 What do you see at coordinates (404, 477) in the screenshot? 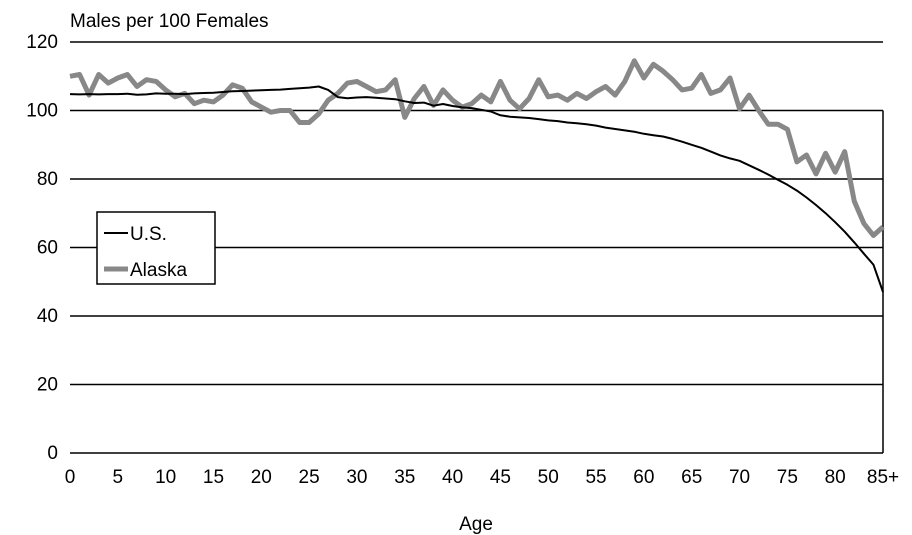
I see `x-tick-label: 35` at bounding box center [404, 477].